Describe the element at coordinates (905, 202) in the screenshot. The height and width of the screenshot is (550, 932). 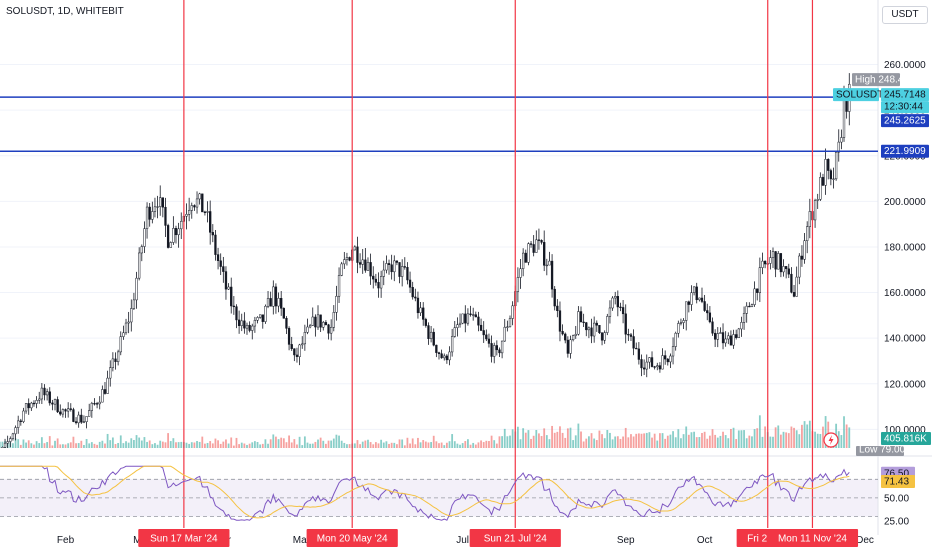
I see `y-tick-label: 200.0000` at that location.